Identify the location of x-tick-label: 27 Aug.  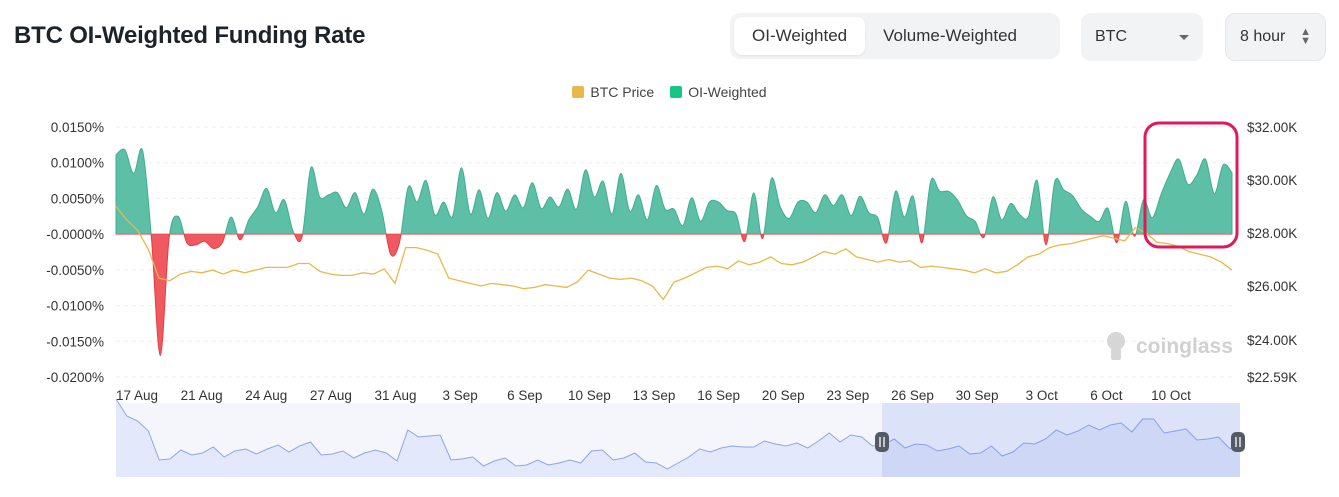
(331, 395).